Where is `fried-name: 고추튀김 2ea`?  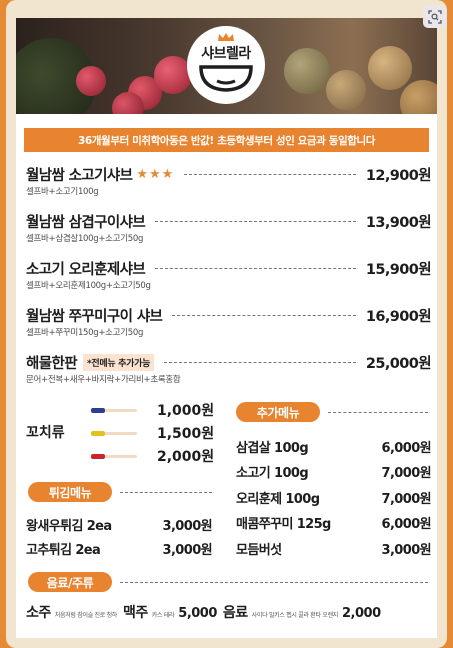
fried-name: 고추튀김 2ea is located at coordinates (63, 550).